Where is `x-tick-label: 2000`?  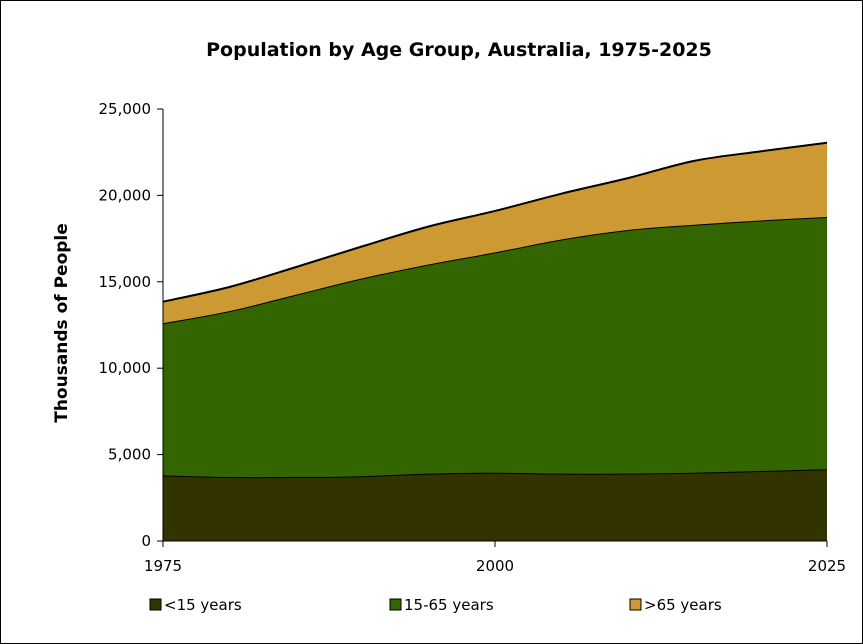
x-tick-label: 2000 is located at coordinates (495, 566).